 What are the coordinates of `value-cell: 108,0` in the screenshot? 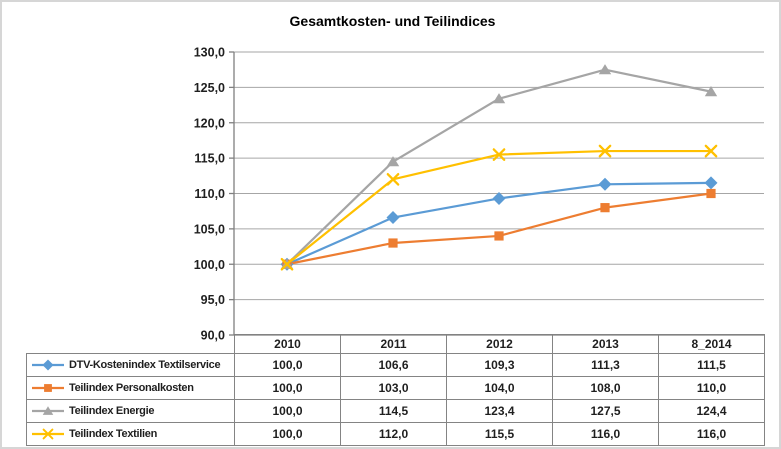 It's located at (605, 388).